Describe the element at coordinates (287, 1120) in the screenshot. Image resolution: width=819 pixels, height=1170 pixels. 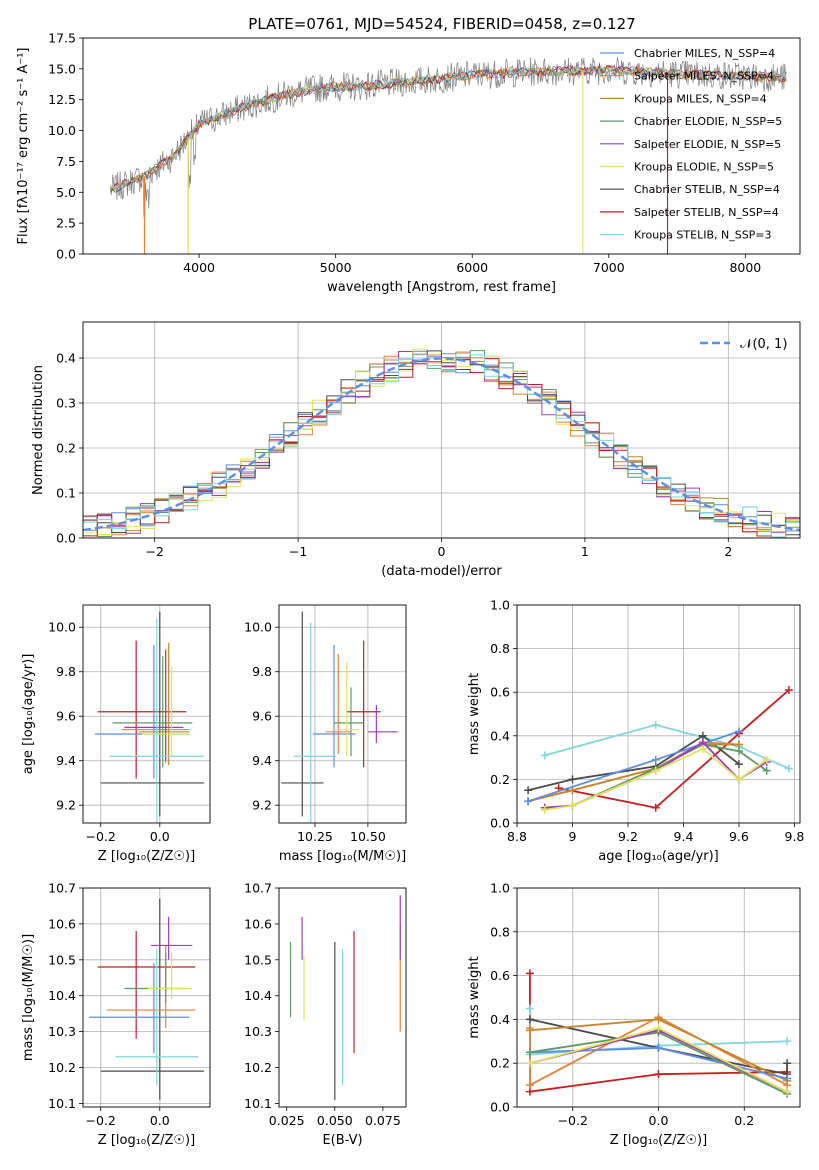
I see `x-tick-label: 0.025` at that location.